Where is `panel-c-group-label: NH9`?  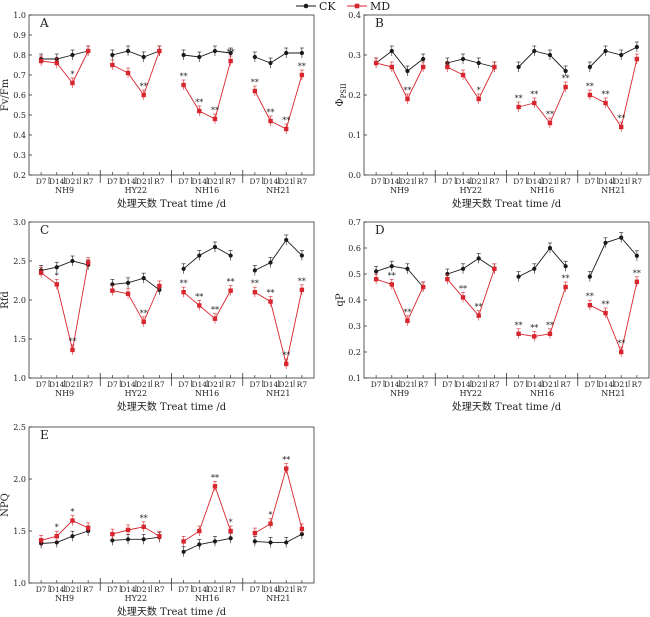
panel-c-group-label: NH9 is located at coordinates (64, 393).